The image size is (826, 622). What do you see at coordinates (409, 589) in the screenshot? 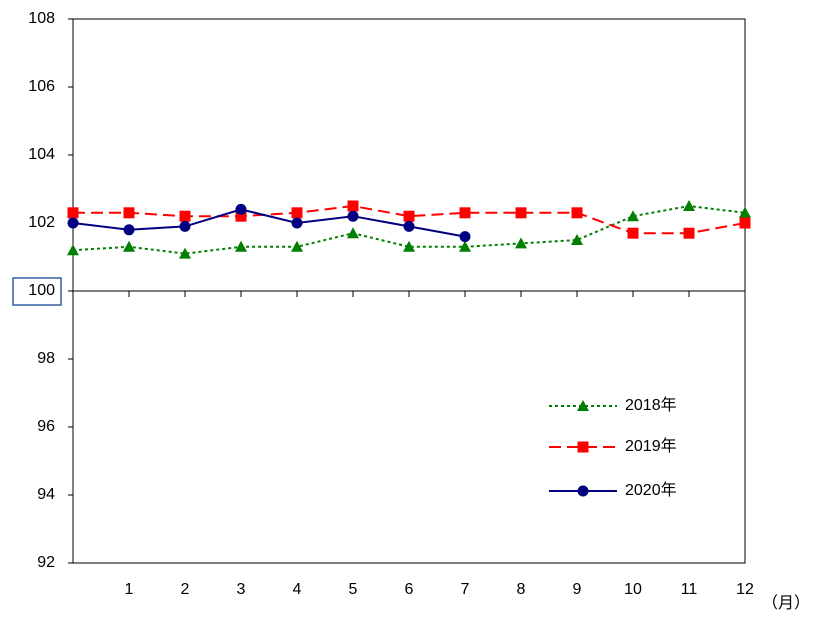
I see `x-tick-label: 6` at bounding box center [409, 589].